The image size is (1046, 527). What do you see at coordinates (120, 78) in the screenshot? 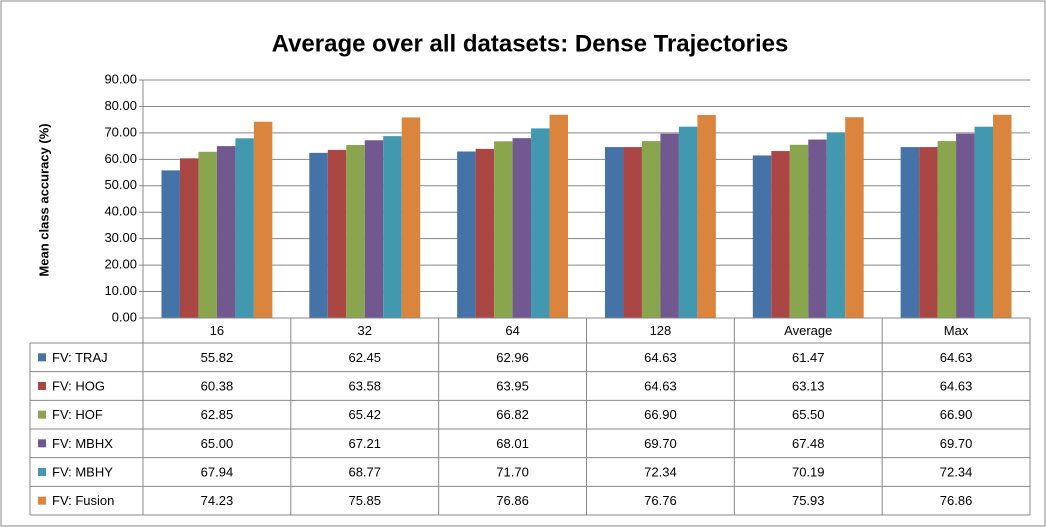
I see `y-tick-label: 90.00` at bounding box center [120, 78].